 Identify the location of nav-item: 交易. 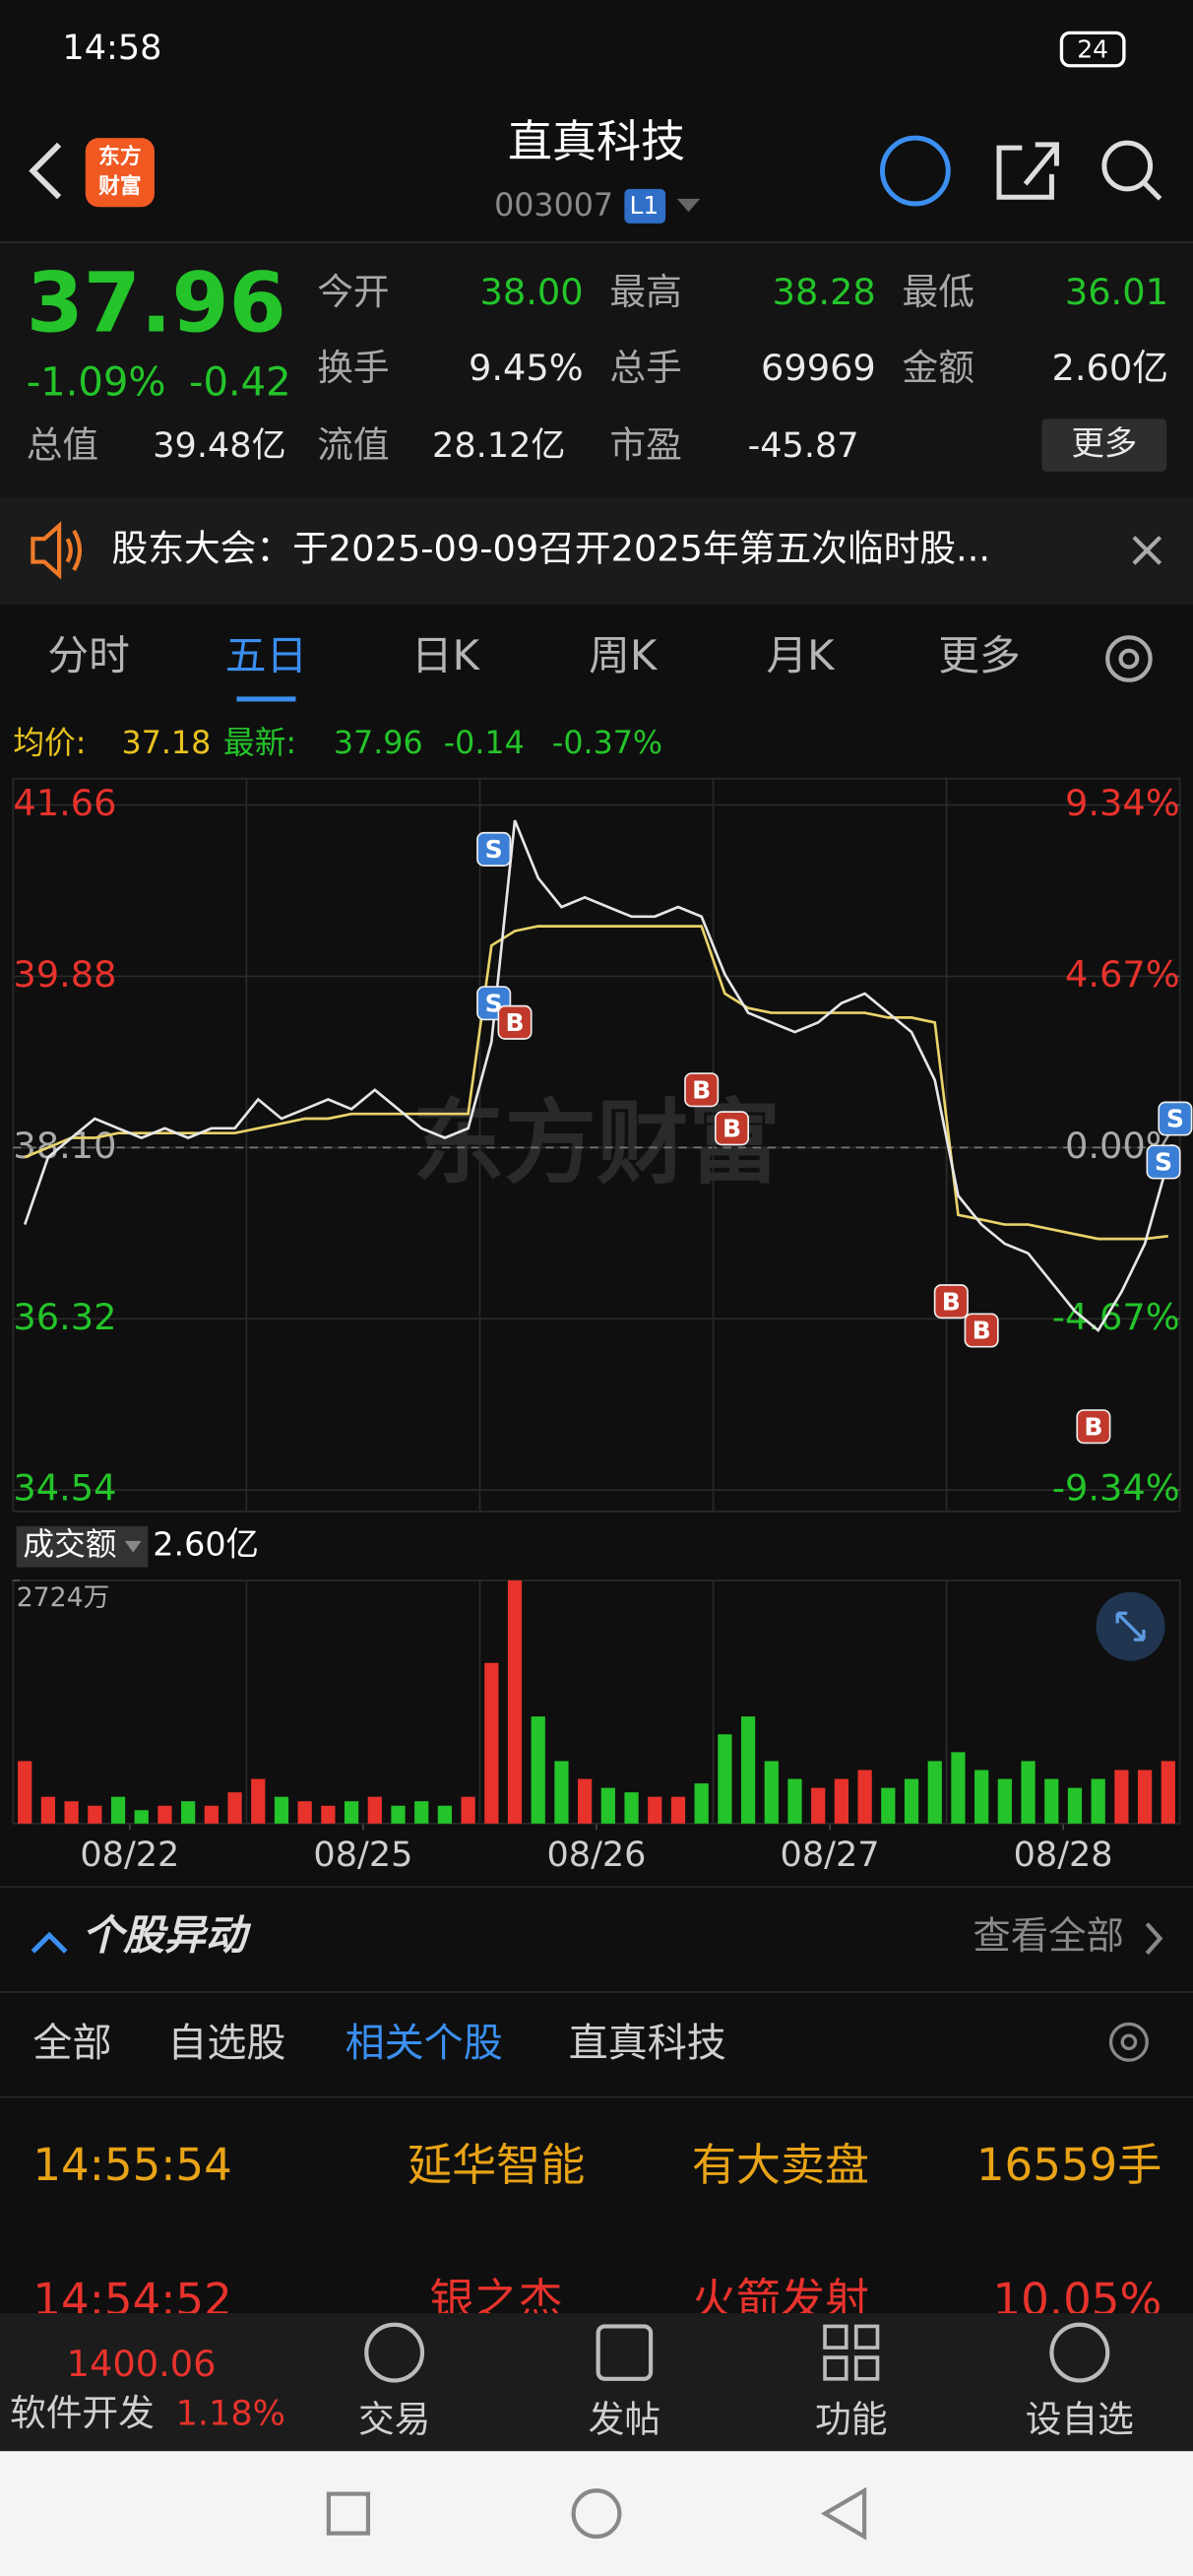
(394, 2420).